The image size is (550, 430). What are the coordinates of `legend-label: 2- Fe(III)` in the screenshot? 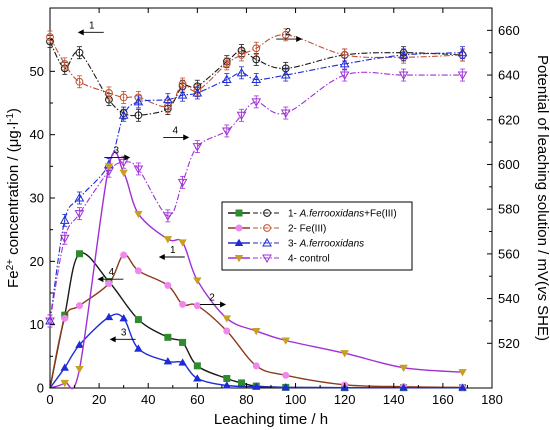 It's located at (307, 229).